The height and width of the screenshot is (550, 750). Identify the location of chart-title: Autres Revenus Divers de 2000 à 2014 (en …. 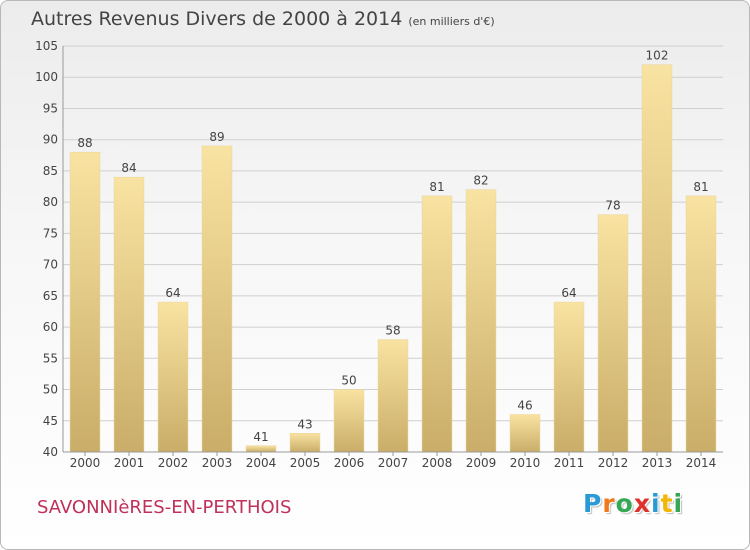
(263, 19).